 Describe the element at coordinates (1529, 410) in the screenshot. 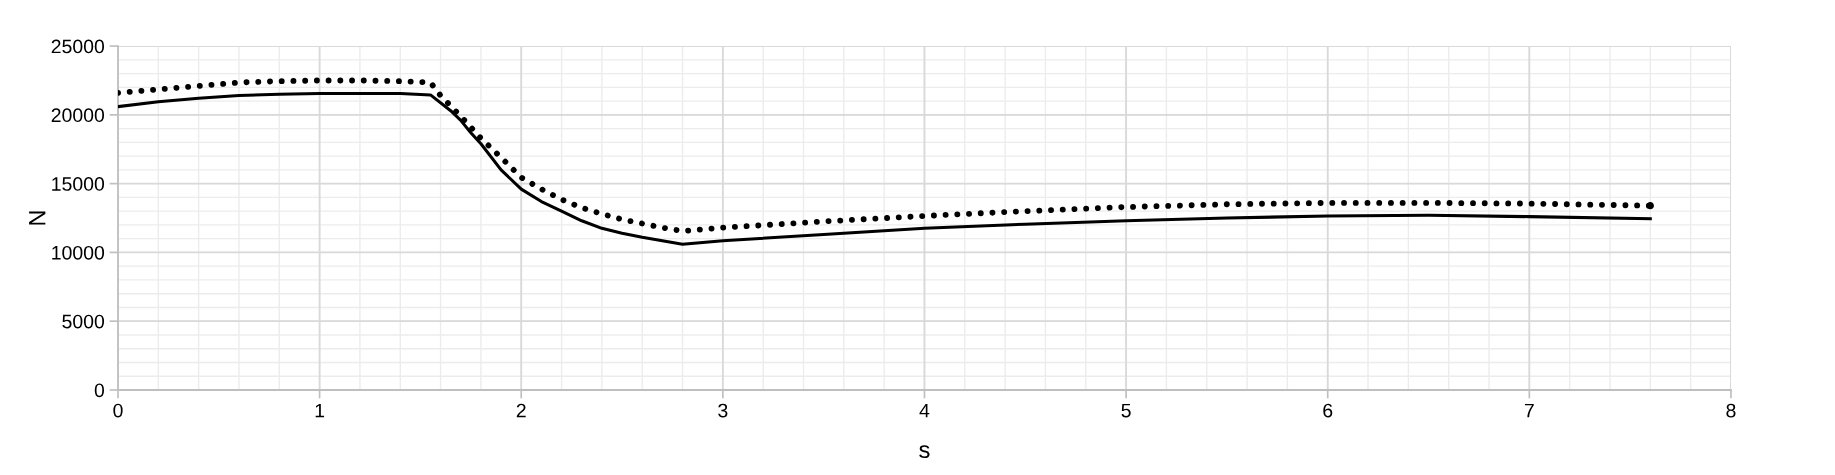

I see `x-tick-label: 7` at that location.